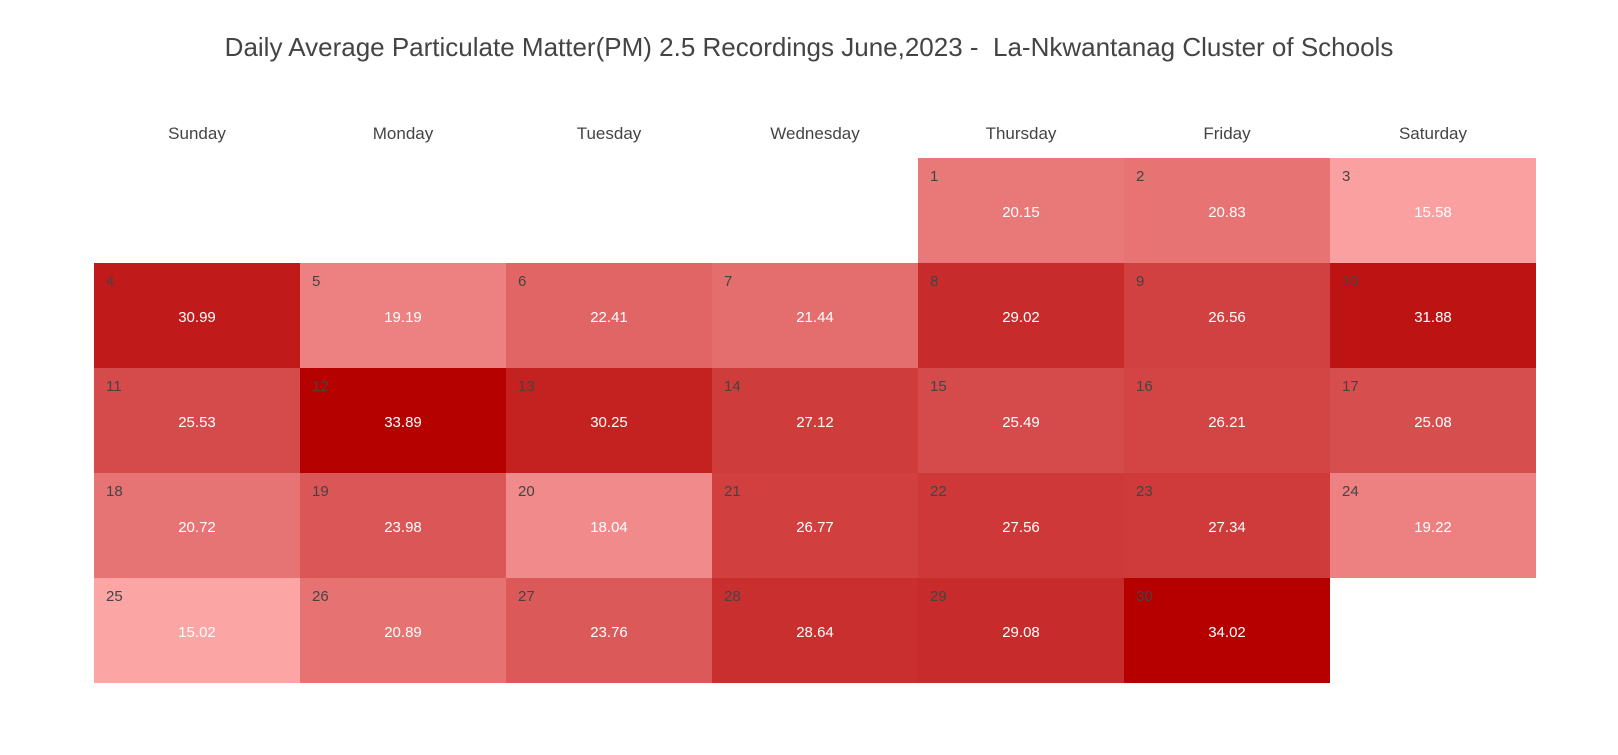 The image size is (1618, 755). I want to click on heatmap-cell: 27 23.76, so click(609, 630).